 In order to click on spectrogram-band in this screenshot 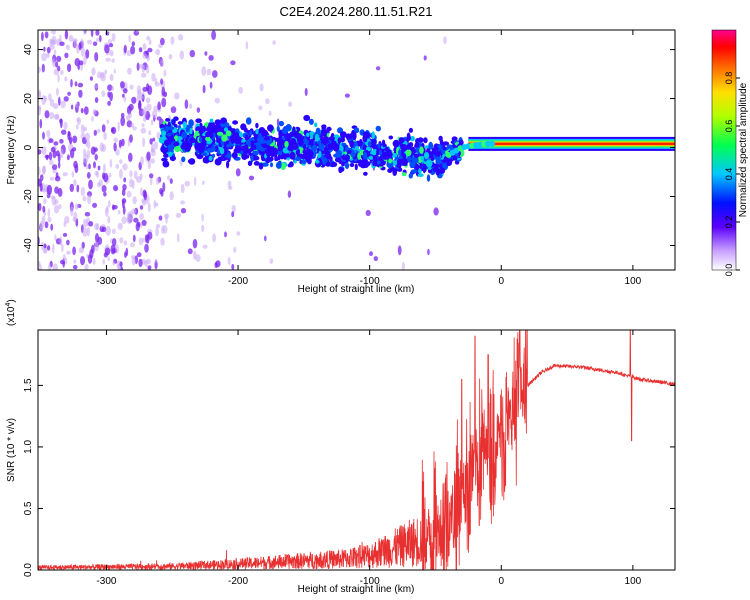, I will do `click(311, 148)`.